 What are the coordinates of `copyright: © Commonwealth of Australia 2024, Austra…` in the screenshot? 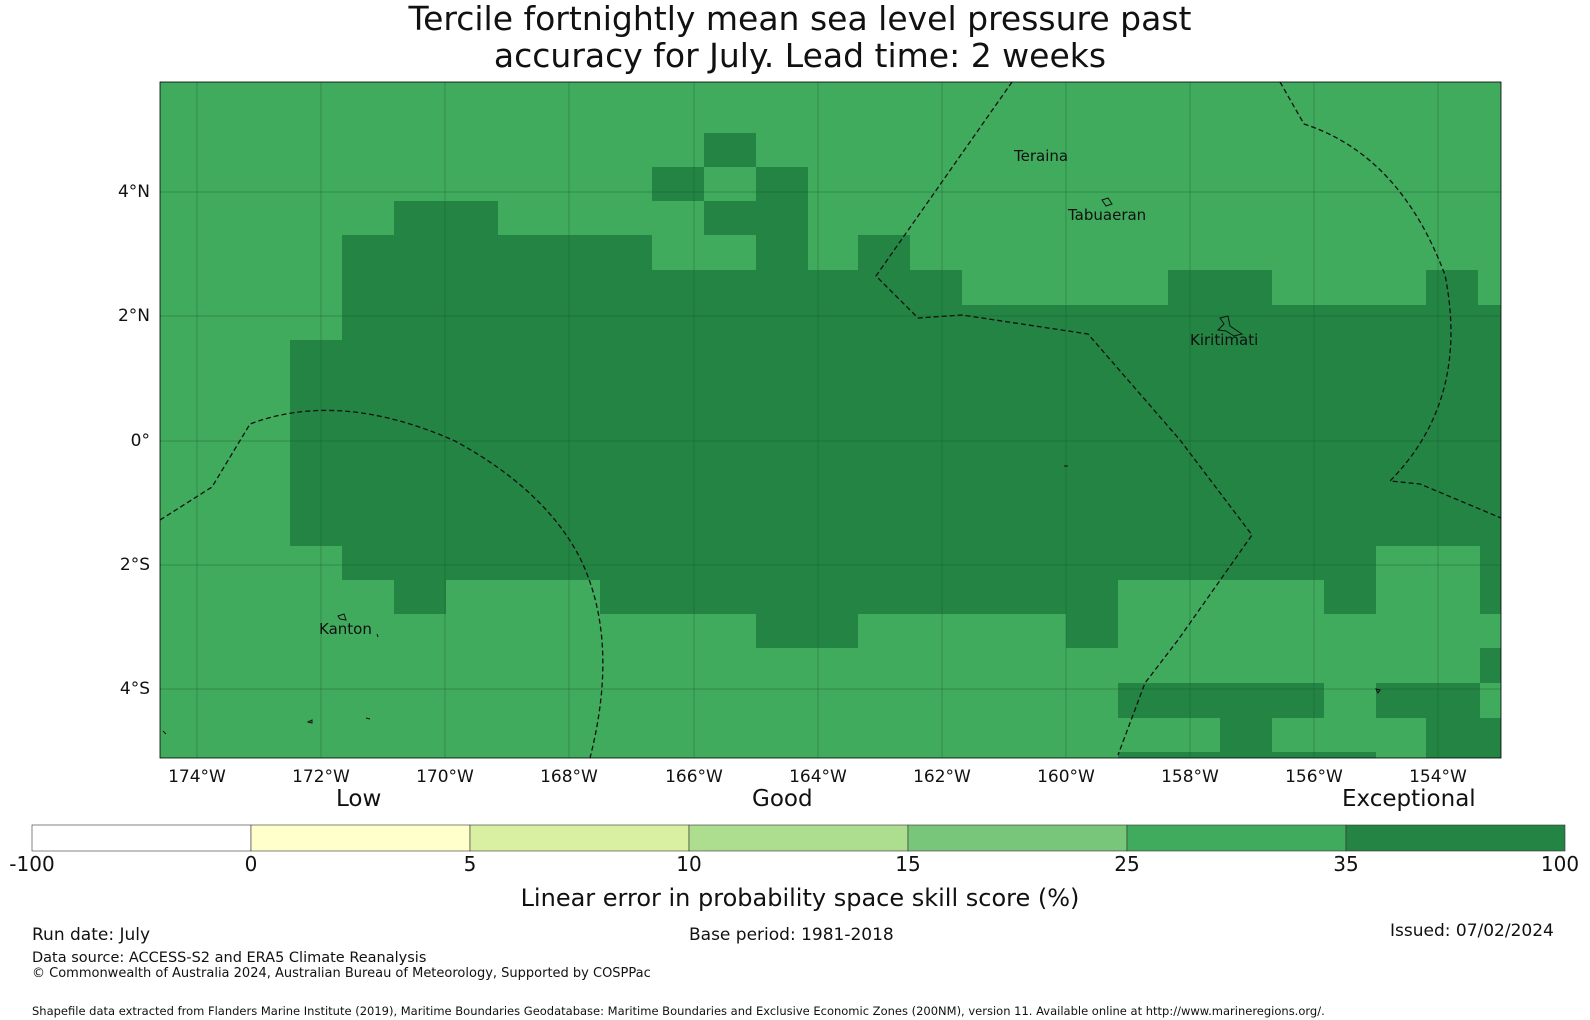 It's located at (341, 973).